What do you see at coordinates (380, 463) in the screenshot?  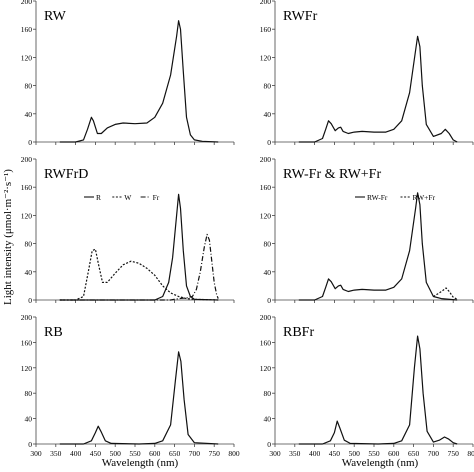 I see `x-axis-label-right: Wavelength (nm)` at bounding box center [380, 463].